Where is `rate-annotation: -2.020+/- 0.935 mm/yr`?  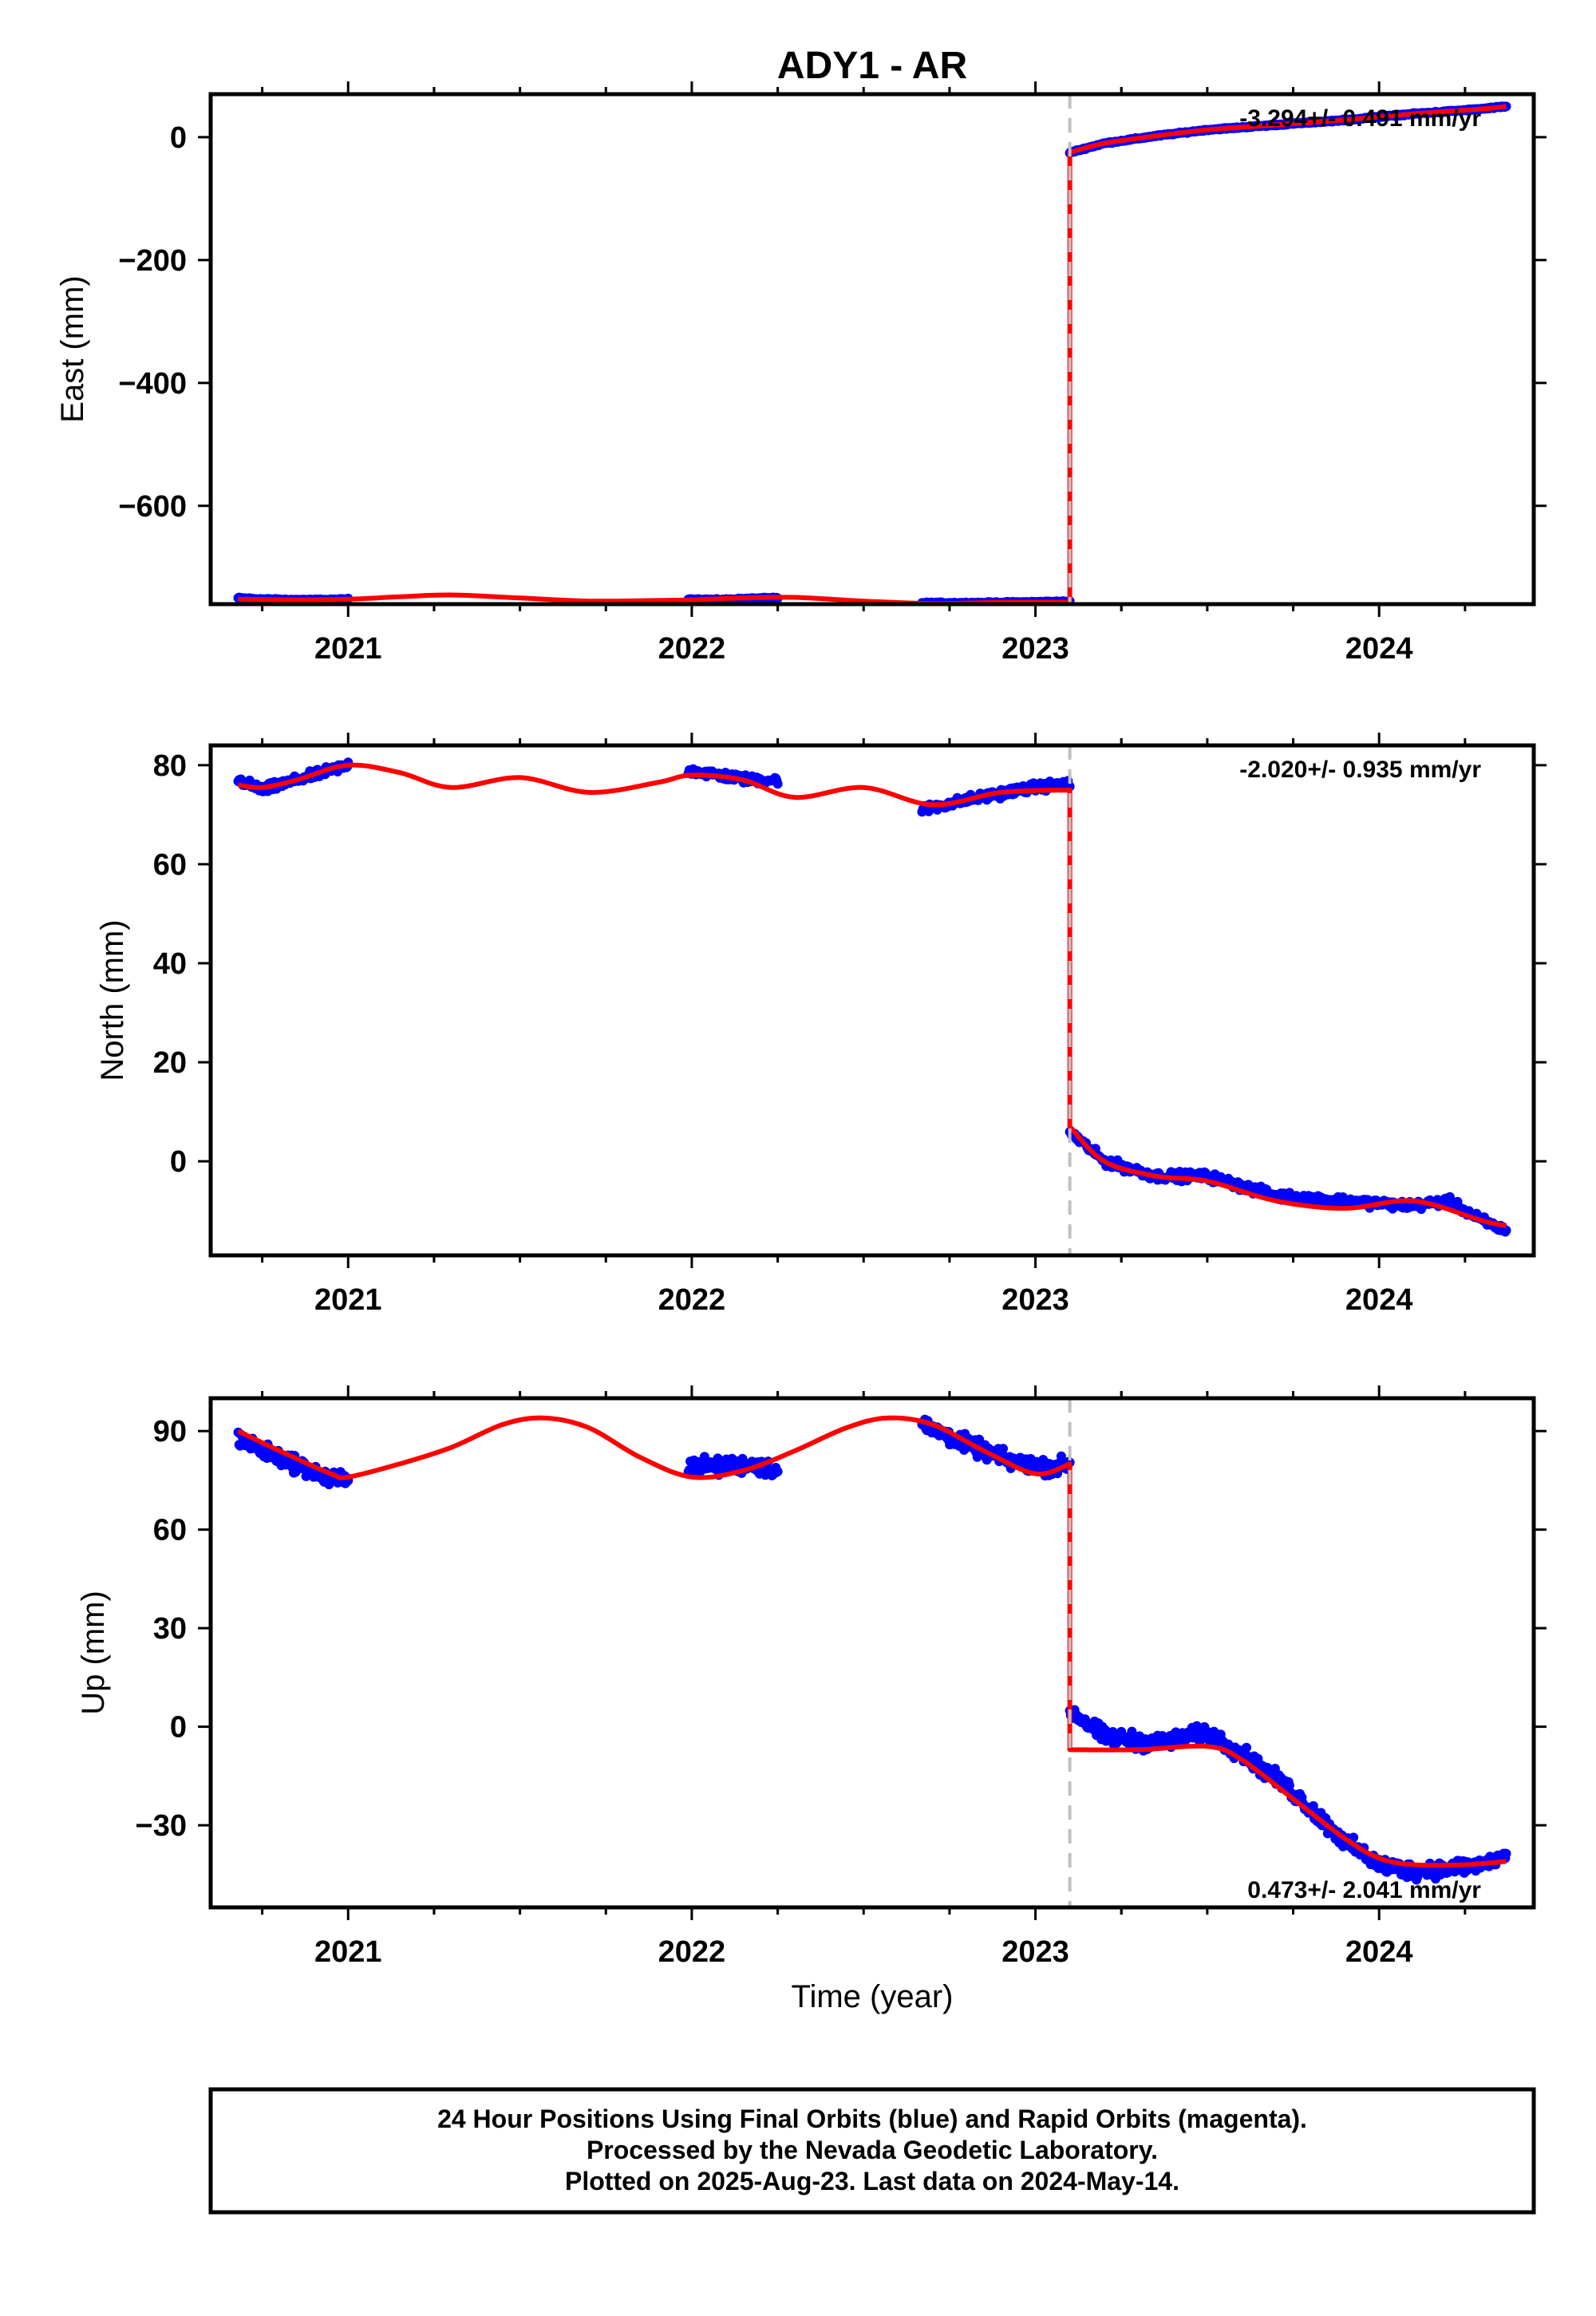 rate-annotation: -2.020+/- 0.935 mm/yr is located at coordinates (1360, 770).